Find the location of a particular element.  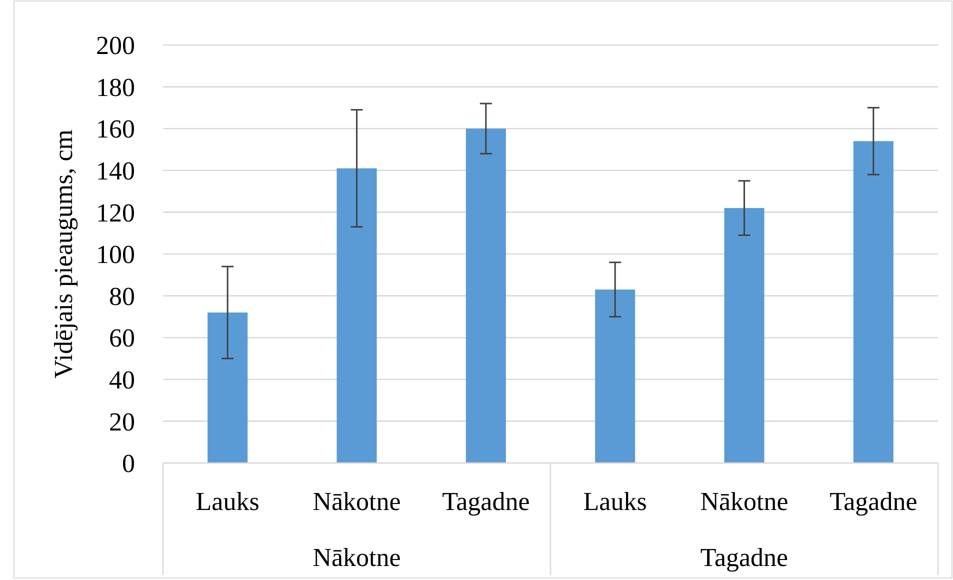

text: Tagadne is located at coordinates (744, 557).